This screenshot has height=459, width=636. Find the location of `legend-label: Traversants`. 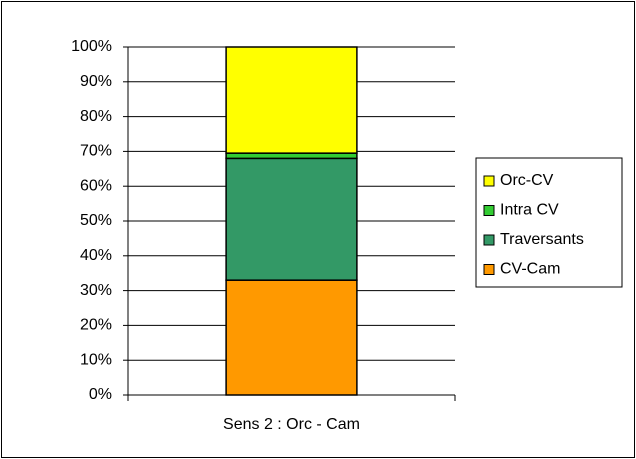

legend-label: Traversants is located at coordinates (542, 239).